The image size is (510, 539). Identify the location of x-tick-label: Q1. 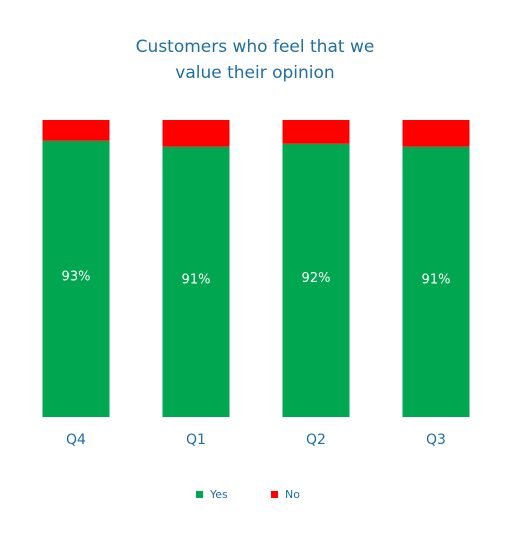
(196, 440).